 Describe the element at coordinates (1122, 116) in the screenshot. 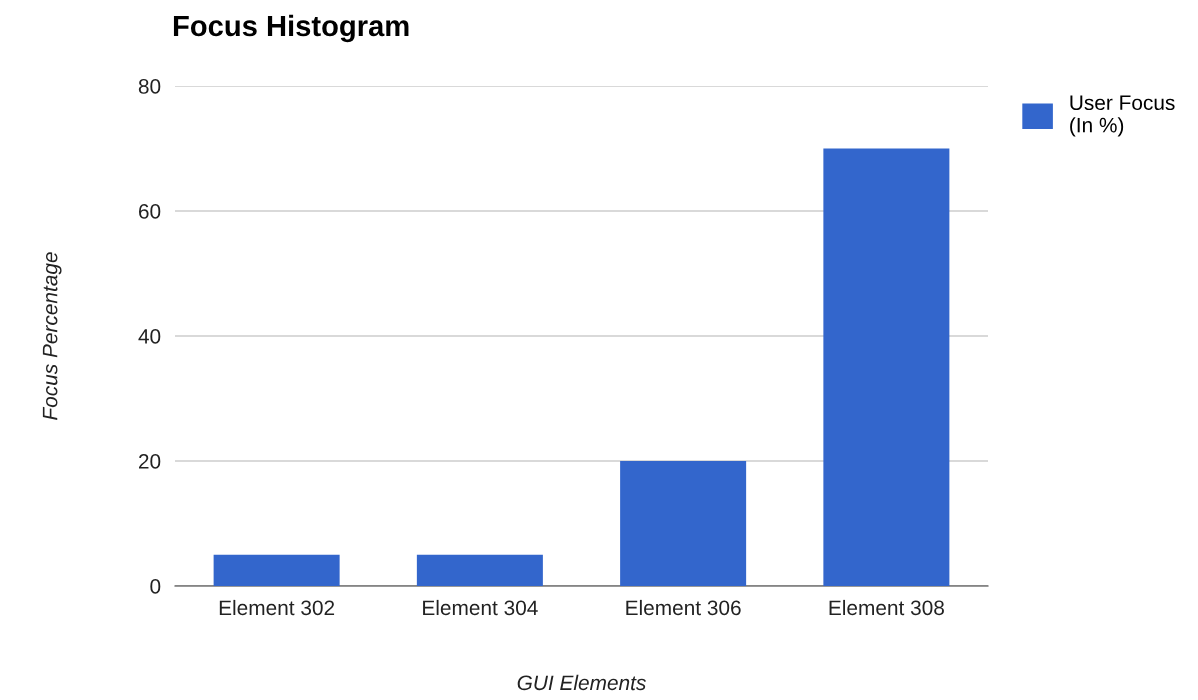

I see `legend-label: User Focus (In %)` at that location.